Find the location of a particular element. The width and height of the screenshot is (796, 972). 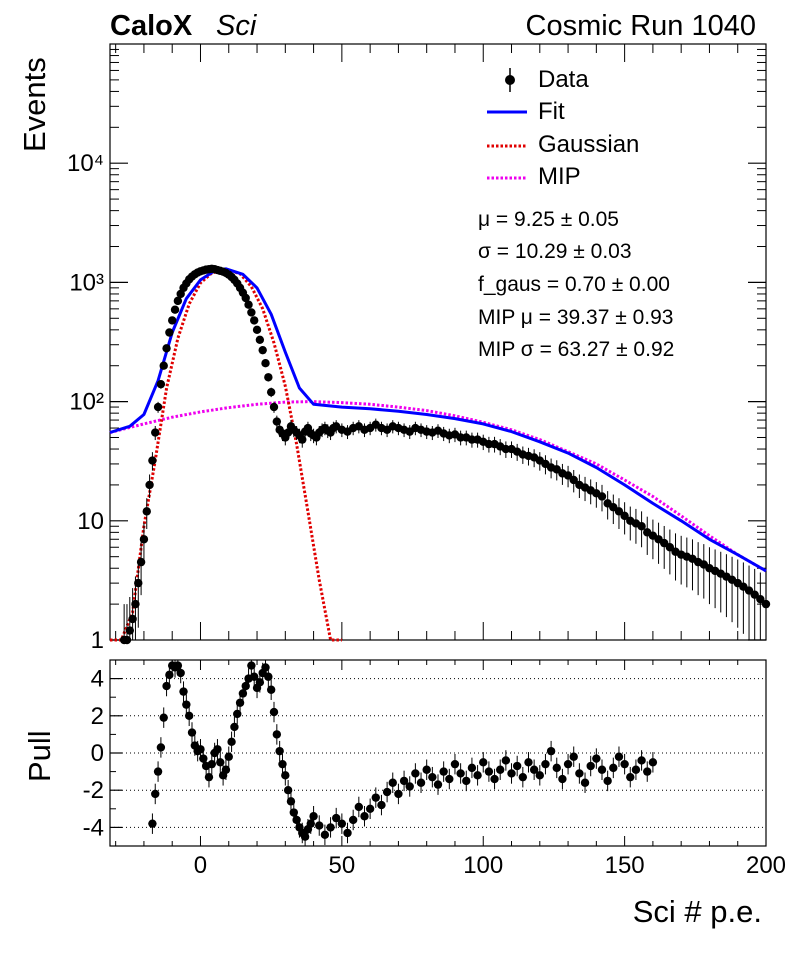

legend-data-marker is located at coordinates (510, 80).